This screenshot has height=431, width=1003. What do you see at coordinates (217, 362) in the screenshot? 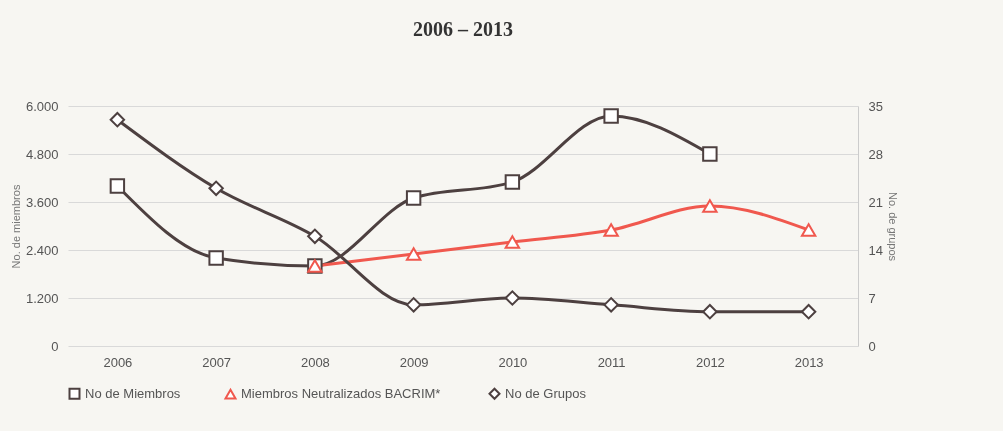
I see `x-tick-label: 2007` at bounding box center [217, 362].